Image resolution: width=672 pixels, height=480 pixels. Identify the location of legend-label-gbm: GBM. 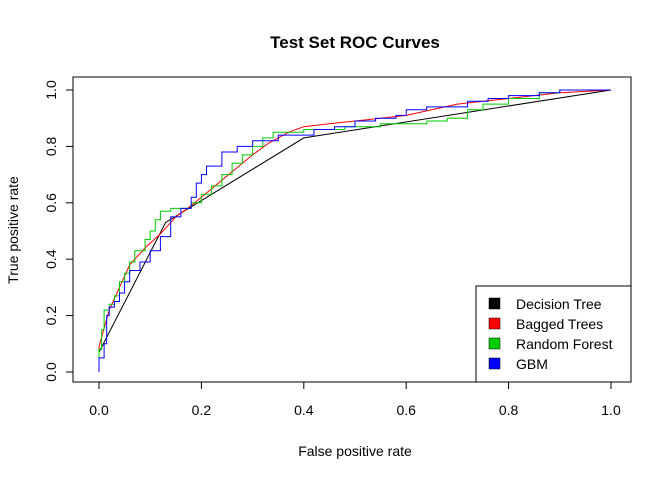
(532, 364).